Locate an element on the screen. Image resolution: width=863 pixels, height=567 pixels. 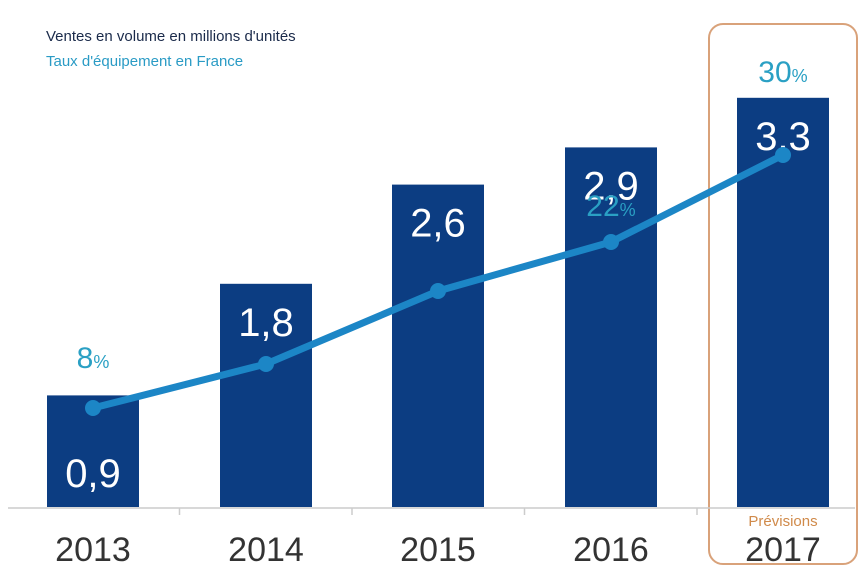
pct-label: 8% is located at coordinates (93, 358).